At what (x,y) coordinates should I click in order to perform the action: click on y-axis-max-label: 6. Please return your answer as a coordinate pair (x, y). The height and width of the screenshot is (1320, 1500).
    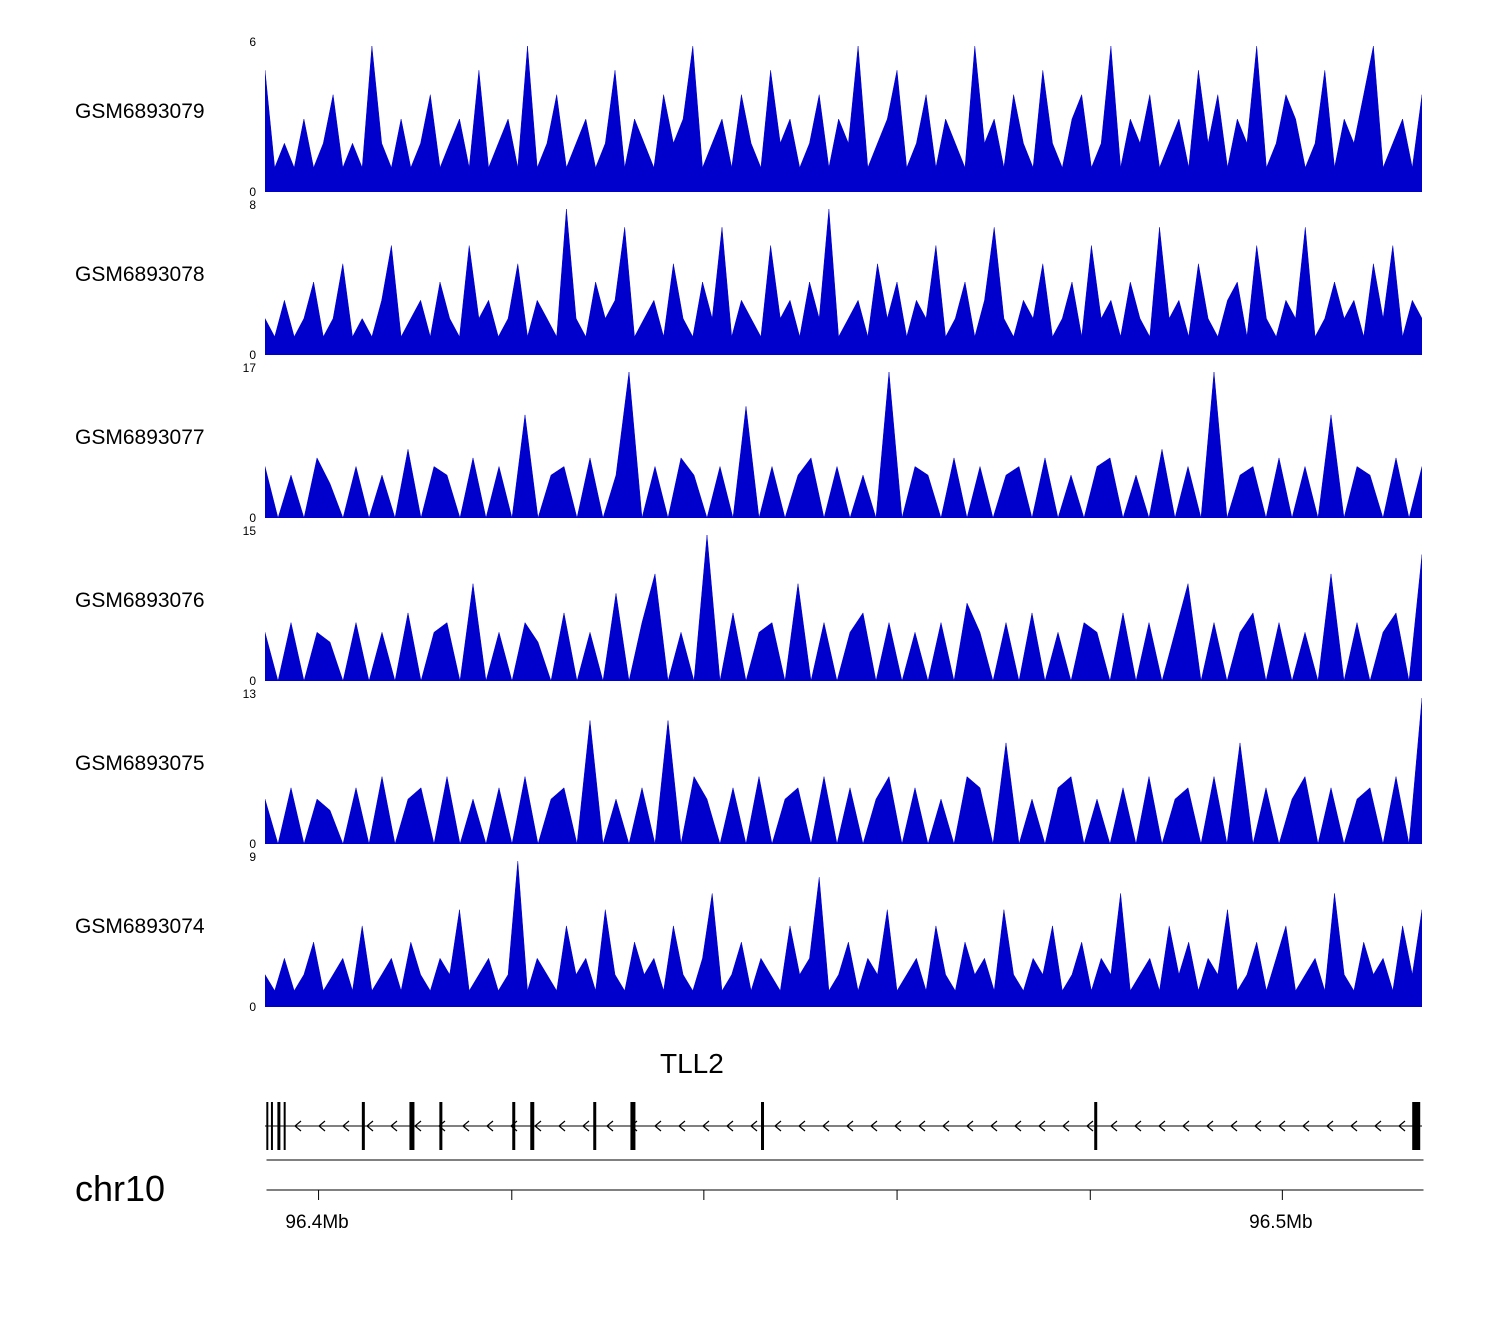
    Looking at the image, I should click on (252, 42).